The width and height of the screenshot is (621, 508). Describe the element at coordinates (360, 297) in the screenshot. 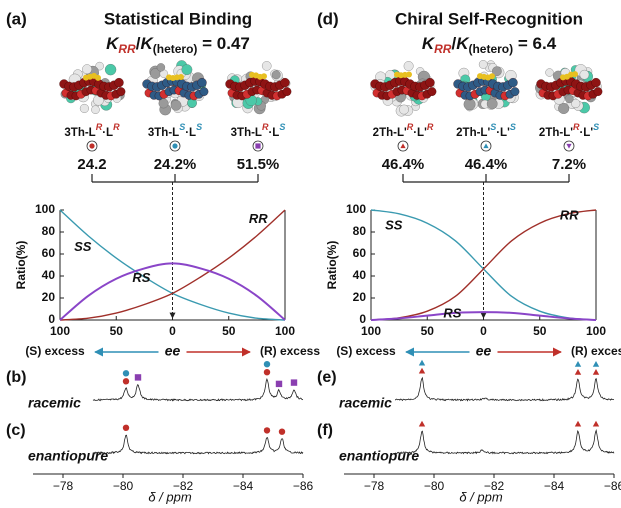

I see `y-tick-label: 20` at that location.